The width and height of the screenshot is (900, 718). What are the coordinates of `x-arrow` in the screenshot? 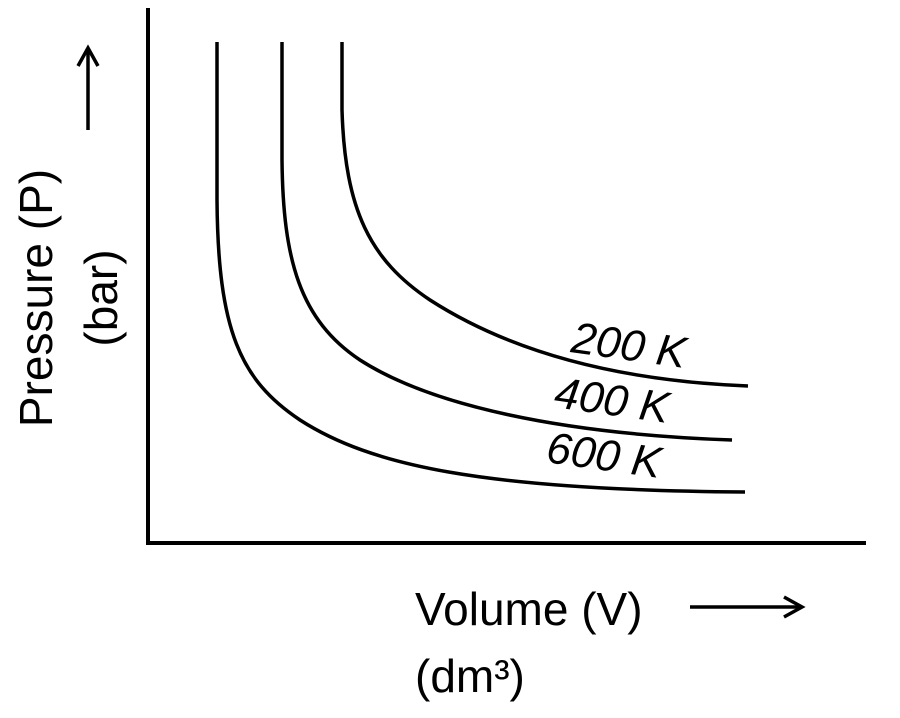 It's located at (748, 607).